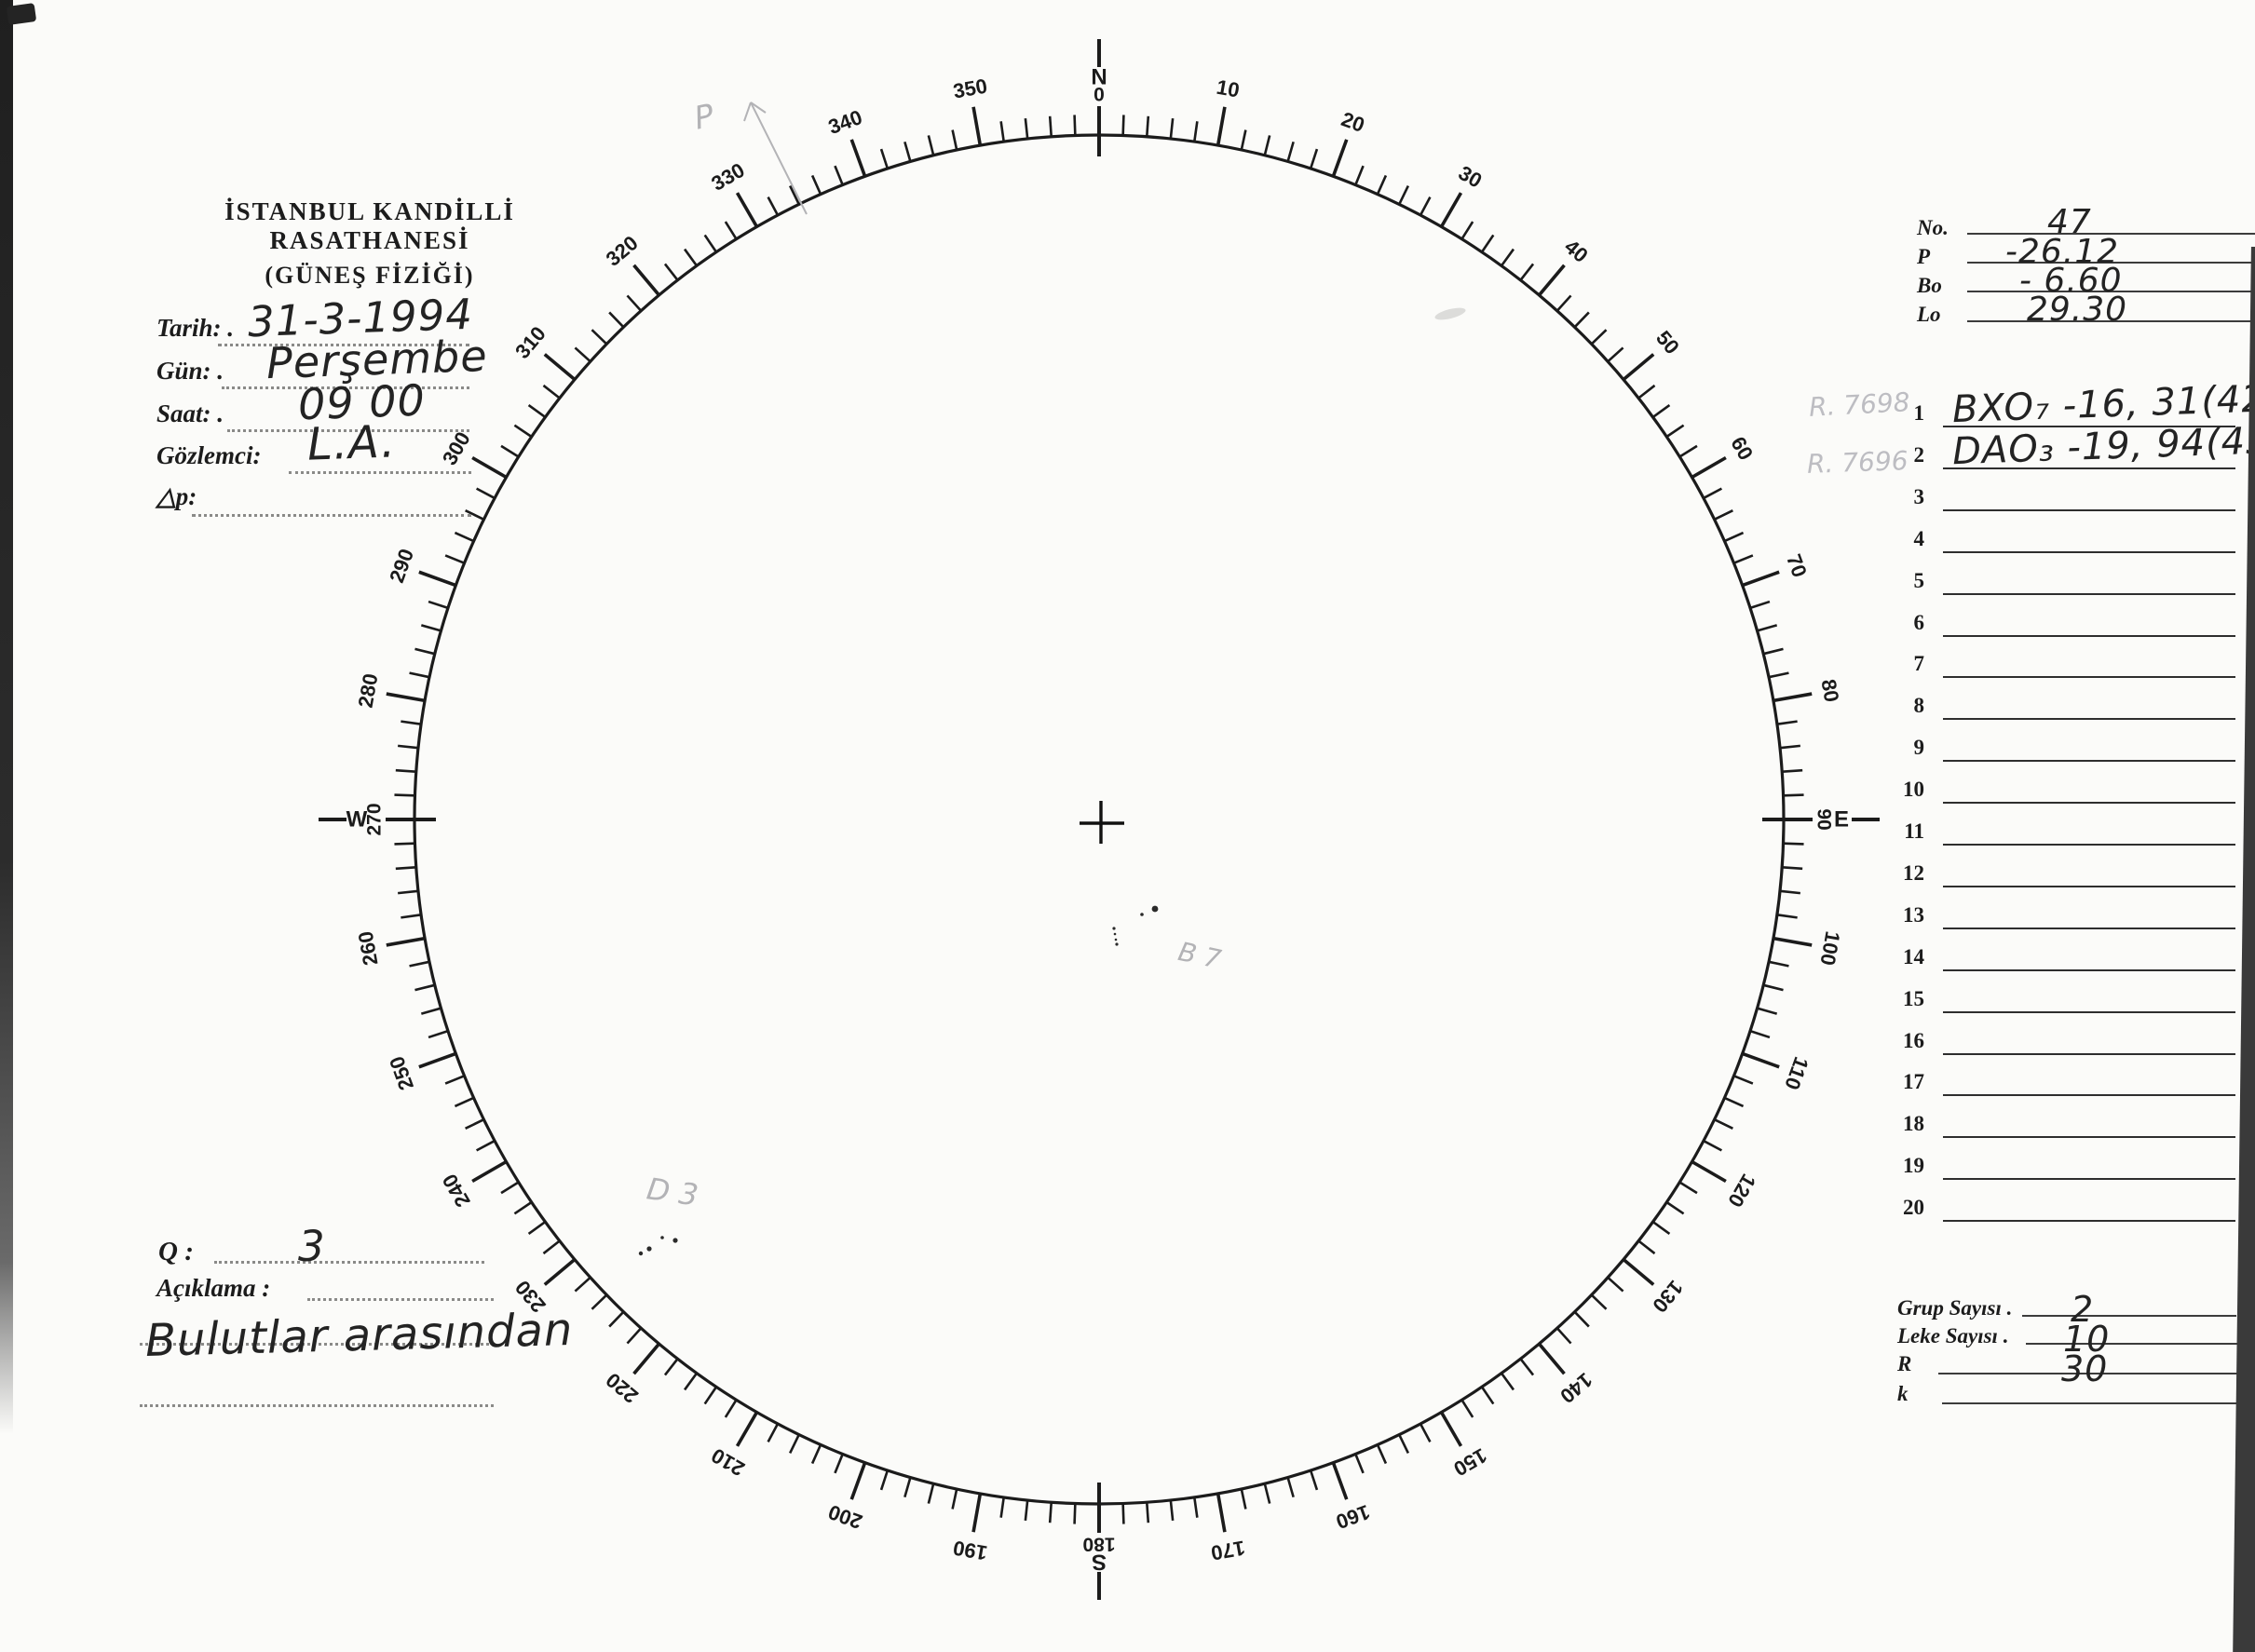  What do you see at coordinates (1228, 1550) in the screenshot?
I see `degree-label: 170` at bounding box center [1228, 1550].